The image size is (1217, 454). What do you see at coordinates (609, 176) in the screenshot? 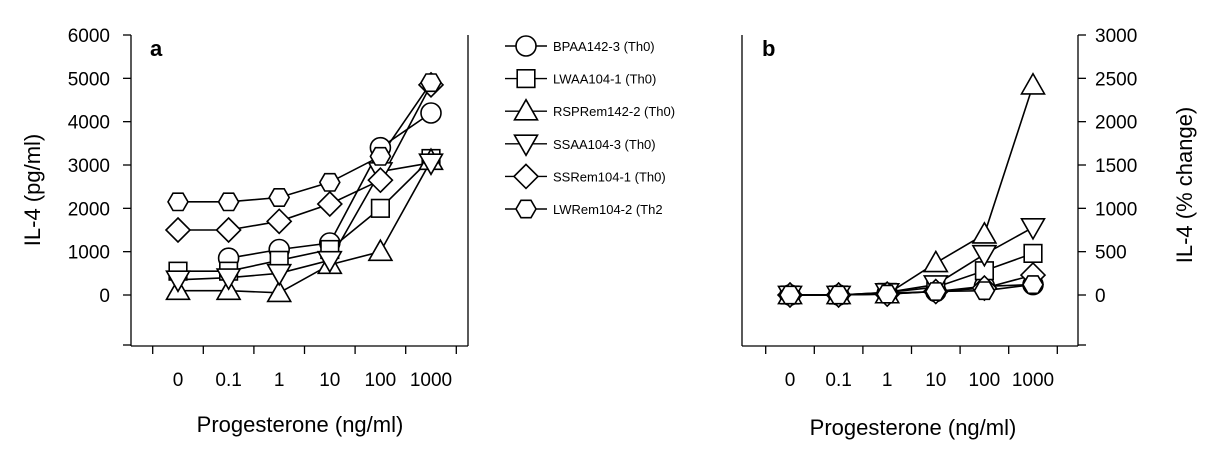
I see `legend-label: SSRem104-1 (Th0)` at bounding box center [609, 176].